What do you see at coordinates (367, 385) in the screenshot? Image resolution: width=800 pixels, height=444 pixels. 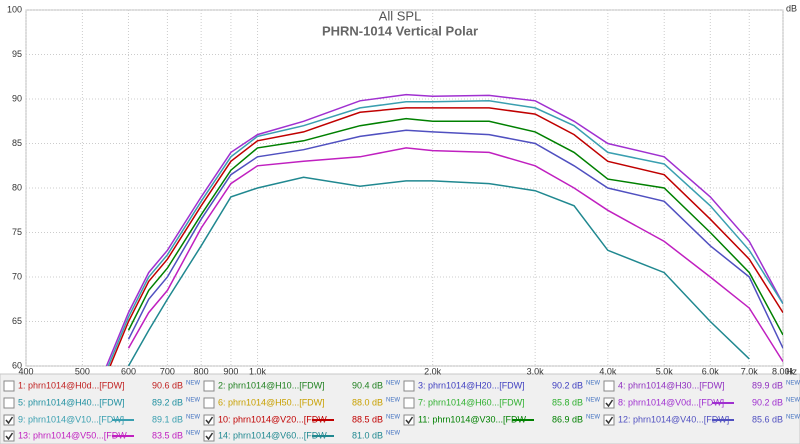 I see `legend-level: 90.4 dB` at bounding box center [367, 385].